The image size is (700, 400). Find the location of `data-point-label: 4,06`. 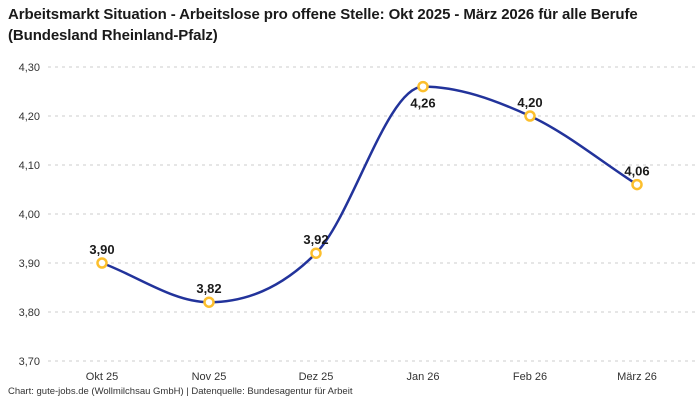

data-point-label: 4,06 is located at coordinates (636, 171).